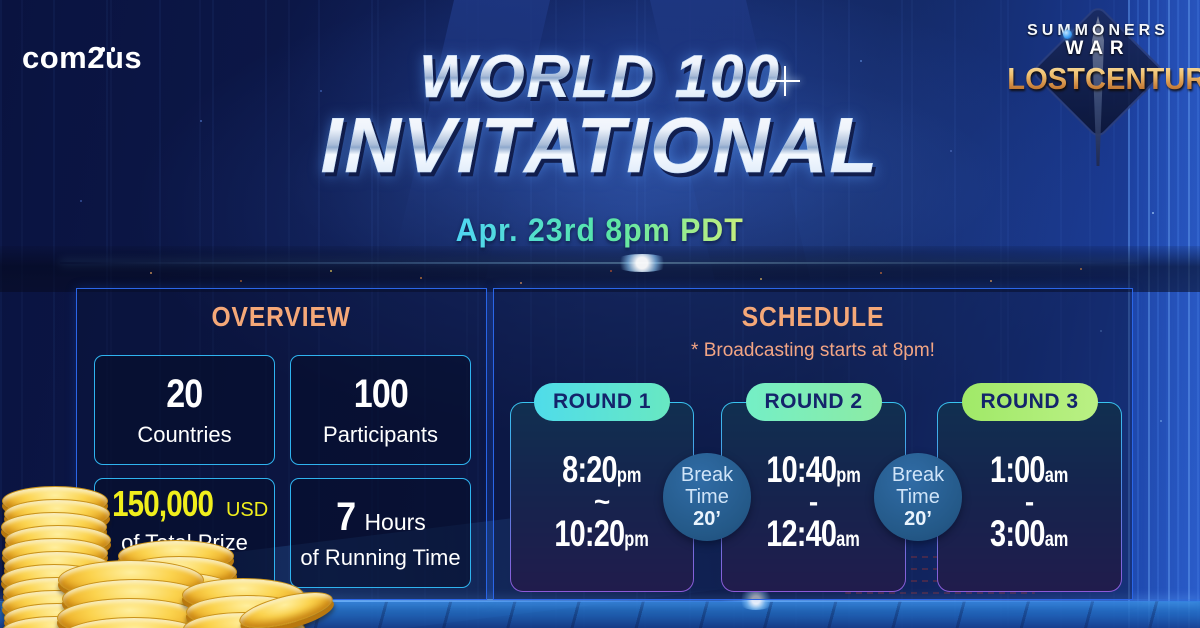 The height and width of the screenshot is (628, 1200). What do you see at coordinates (281, 316) in the screenshot?
I see `overview-title: OVERVIEW` at bounding box center [281, 316].